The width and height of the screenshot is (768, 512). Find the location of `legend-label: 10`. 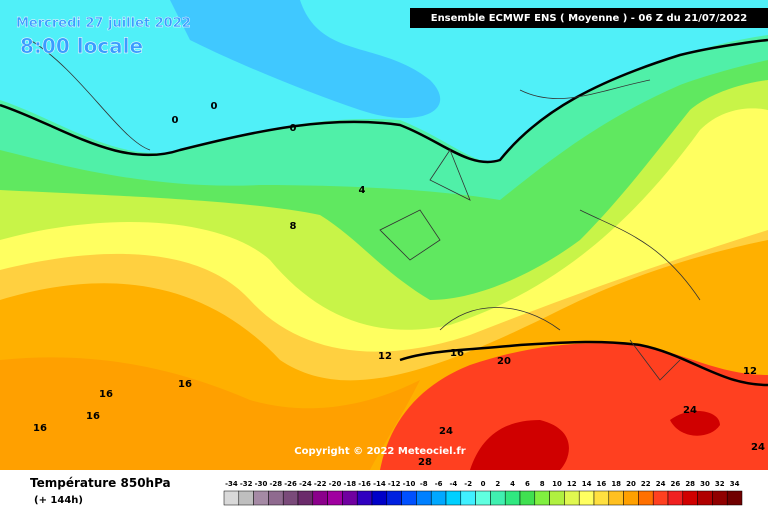

legend-label: 10 is located at coordinates (557, 484).